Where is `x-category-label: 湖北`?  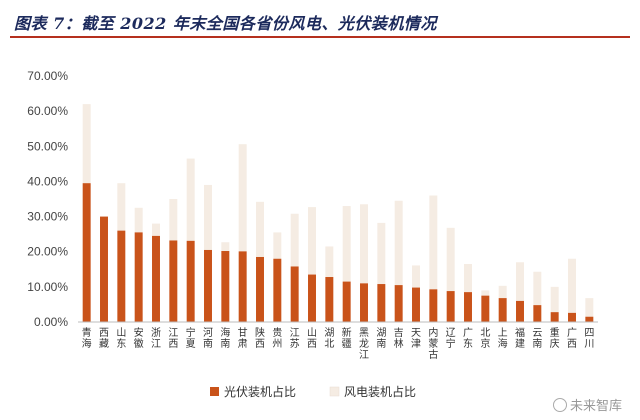
x-category-label: 湖北 is located at coordinates (329, 338).